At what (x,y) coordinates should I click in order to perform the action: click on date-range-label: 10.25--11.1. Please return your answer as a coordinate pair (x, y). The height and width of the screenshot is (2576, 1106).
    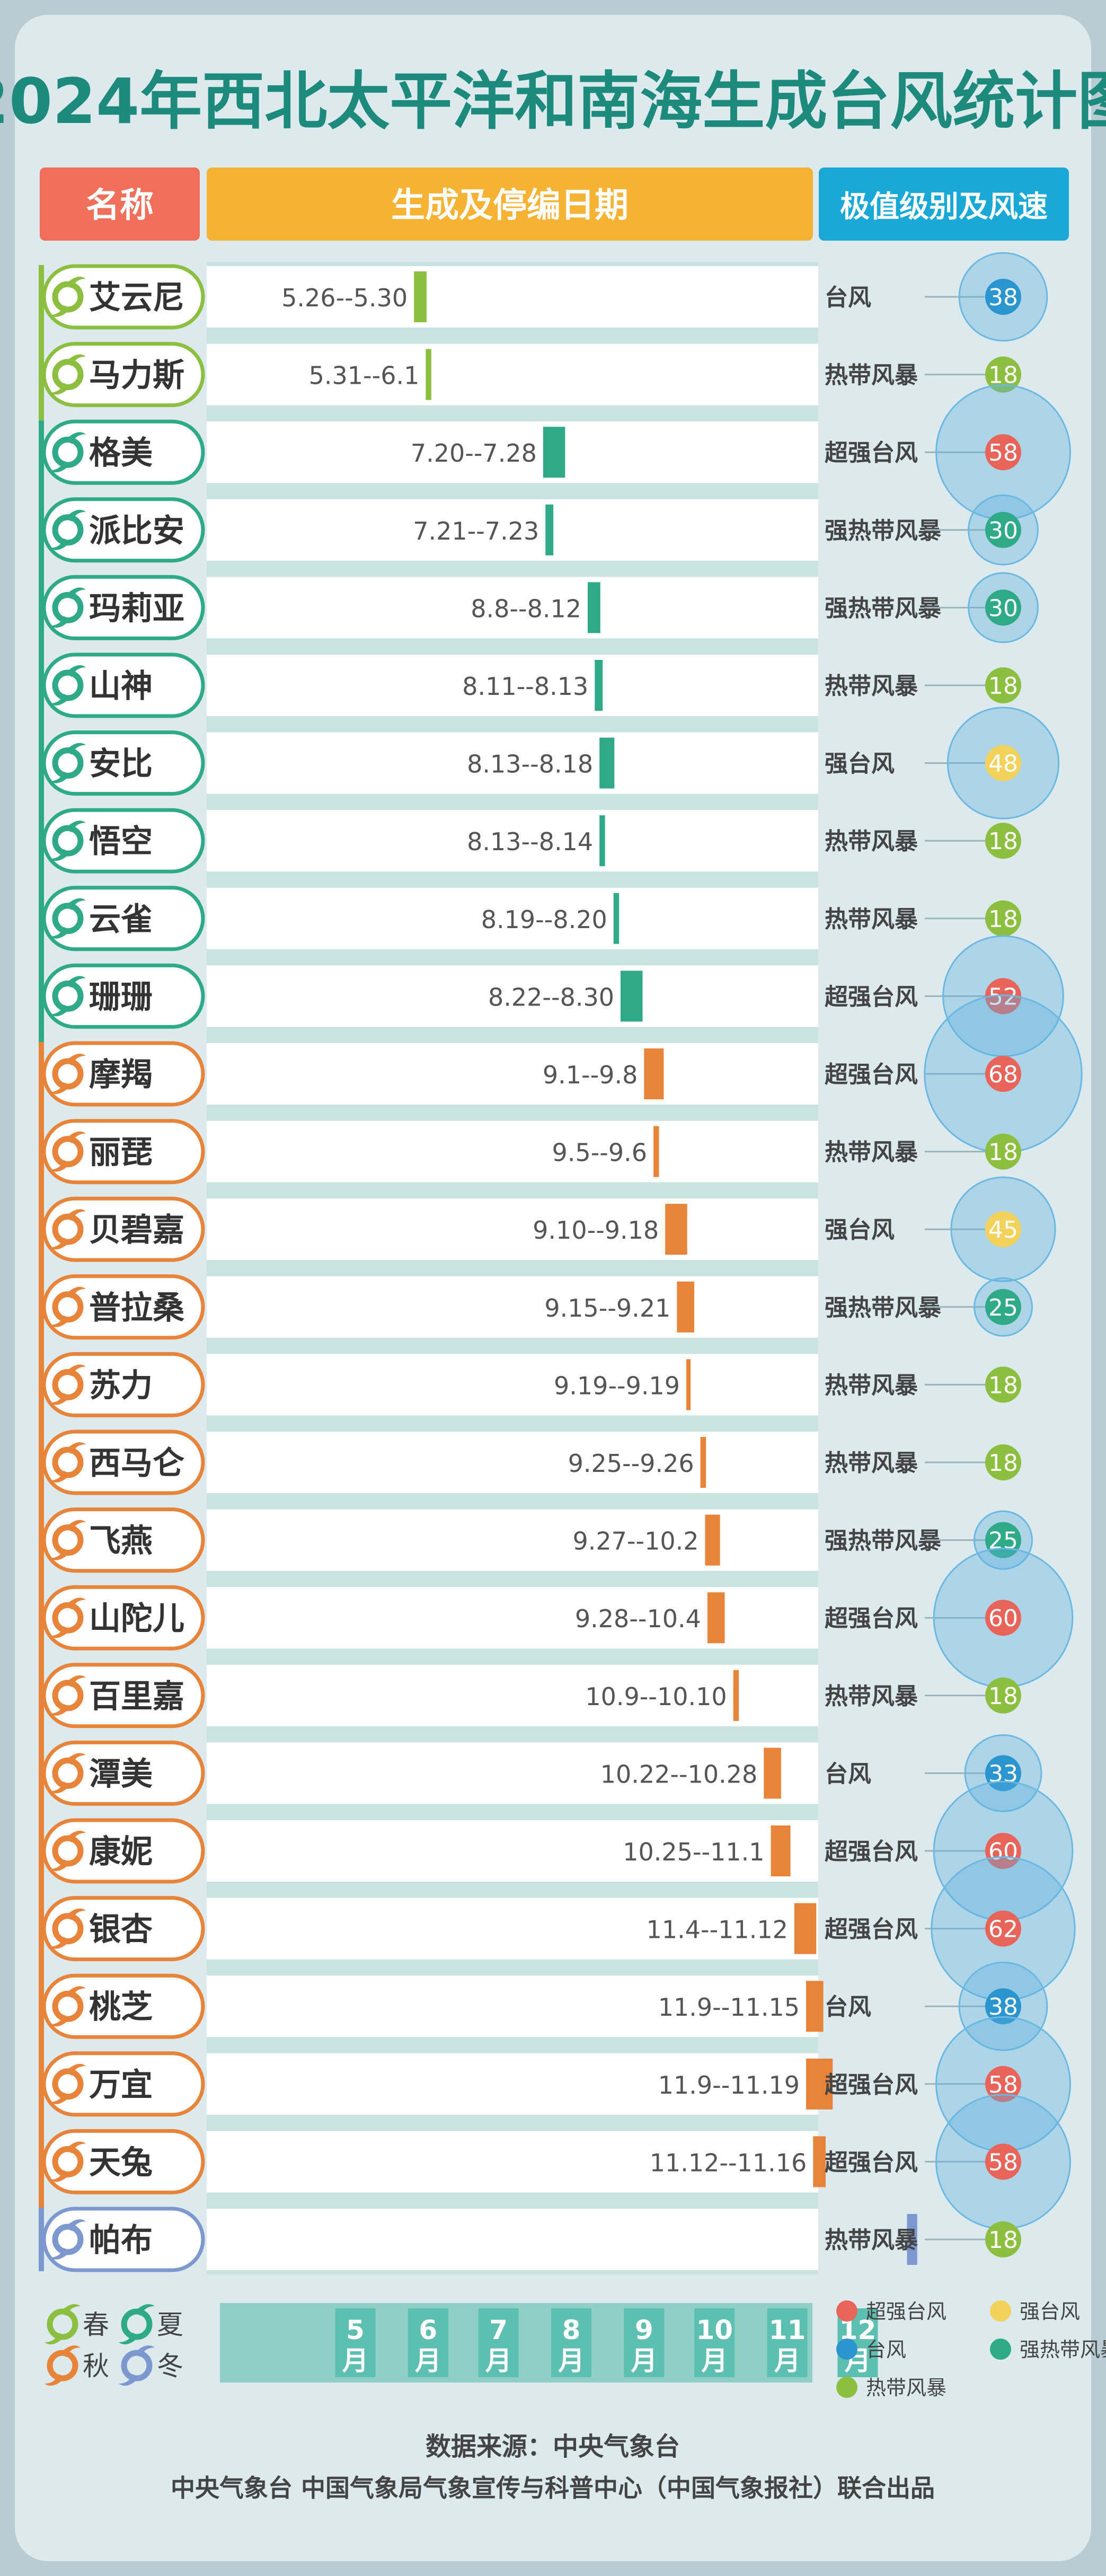
    Looking at the image, I should click on (693, 1852).